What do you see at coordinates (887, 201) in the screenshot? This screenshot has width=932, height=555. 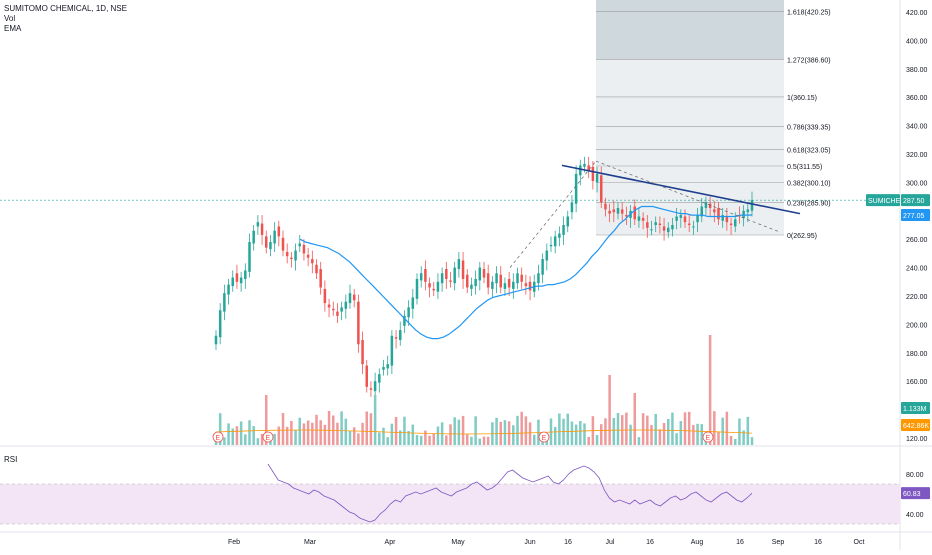 I see `symbol-badge: SUMICHEM` at bounding box center [887, 201].